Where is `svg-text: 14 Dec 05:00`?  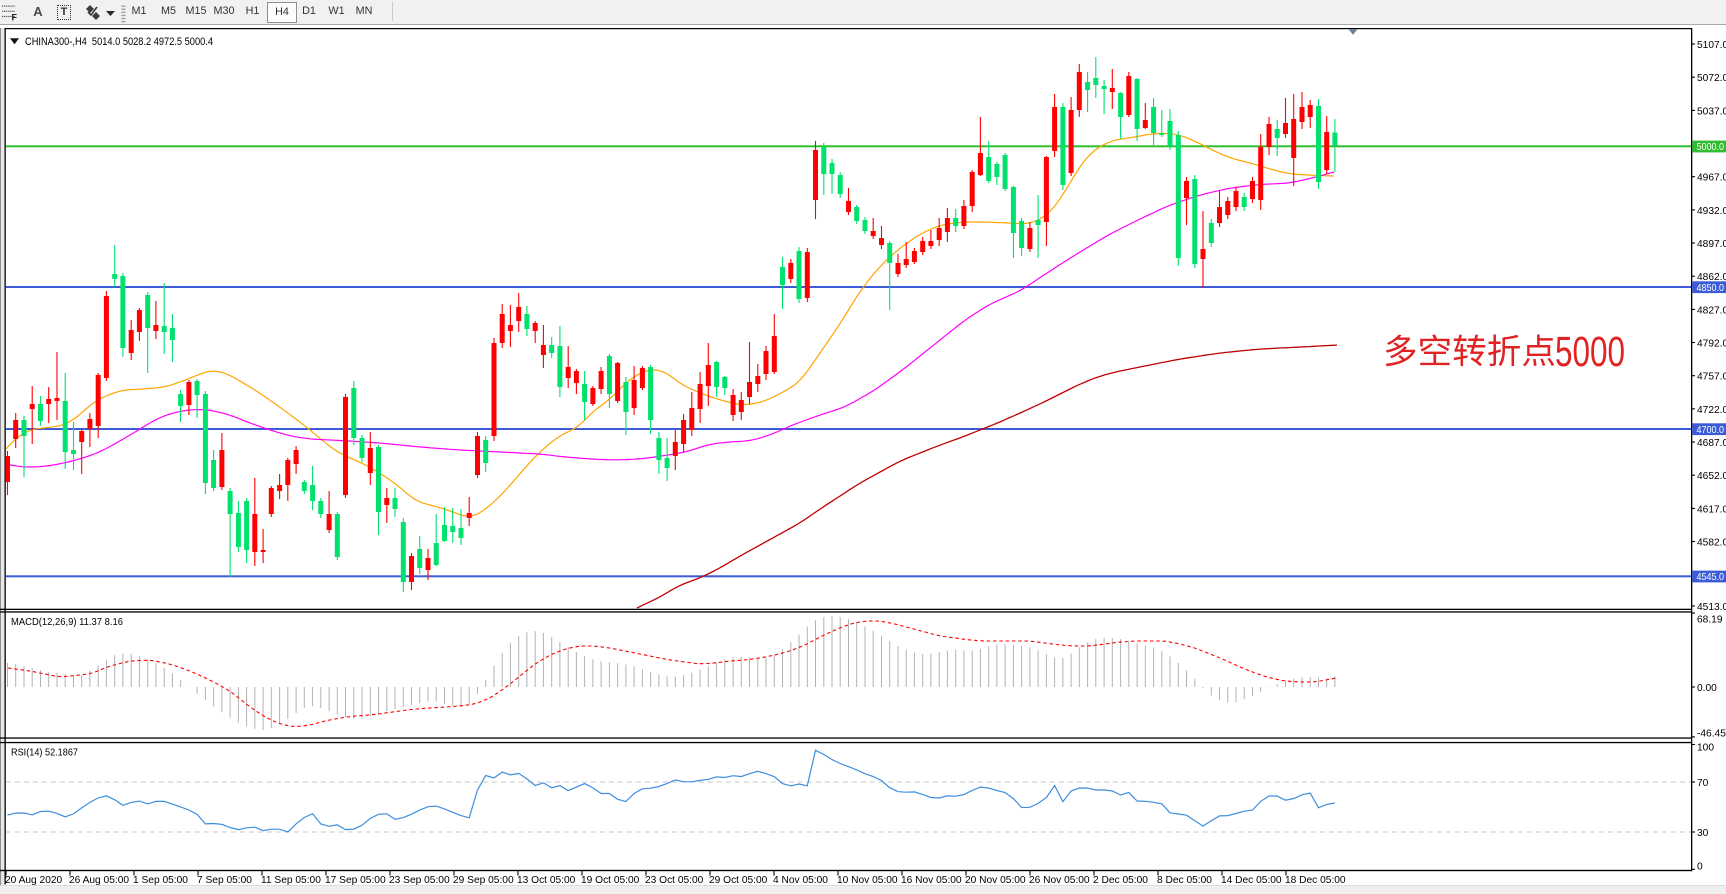 svg-text: 14 Dec 05:00 is located at coordinates (1251, 880).